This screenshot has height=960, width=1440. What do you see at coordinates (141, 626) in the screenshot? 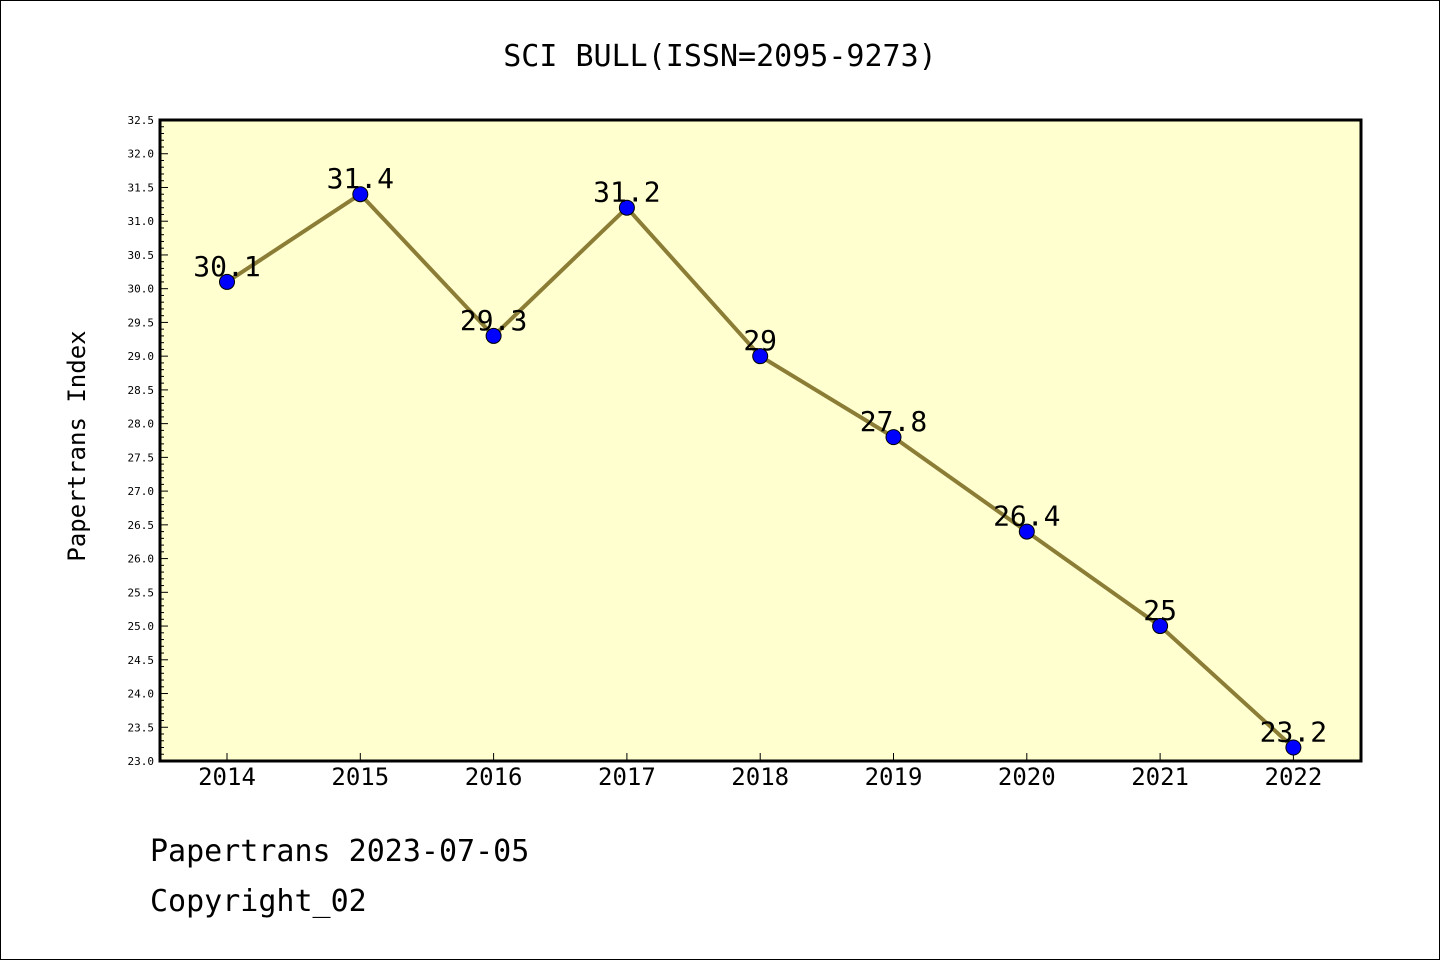
I see `y-tick-label: 25.0` at bounding box center [141, 626].